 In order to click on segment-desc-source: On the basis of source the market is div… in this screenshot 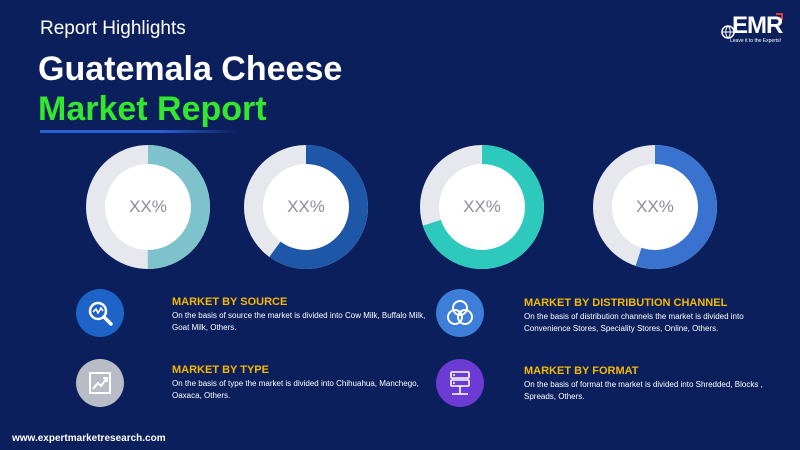, I will do `click(299, 321)`.